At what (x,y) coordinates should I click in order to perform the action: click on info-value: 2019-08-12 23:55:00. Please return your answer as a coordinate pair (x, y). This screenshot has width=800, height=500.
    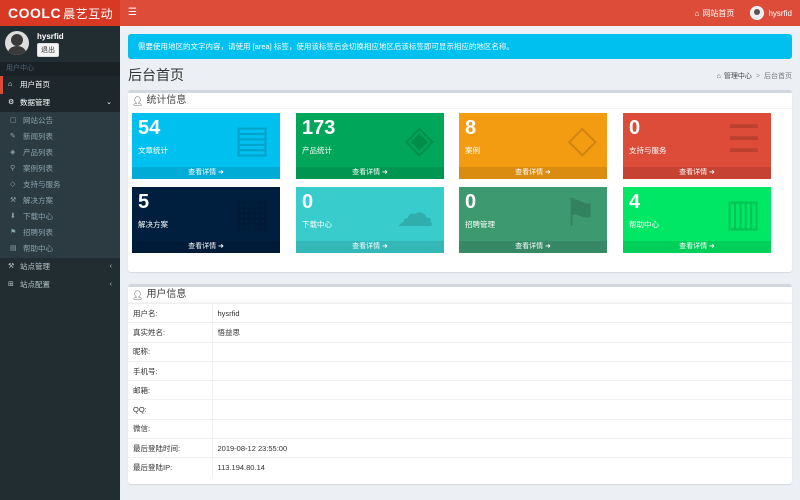
    Looking at the image, I should click on (502, 448).